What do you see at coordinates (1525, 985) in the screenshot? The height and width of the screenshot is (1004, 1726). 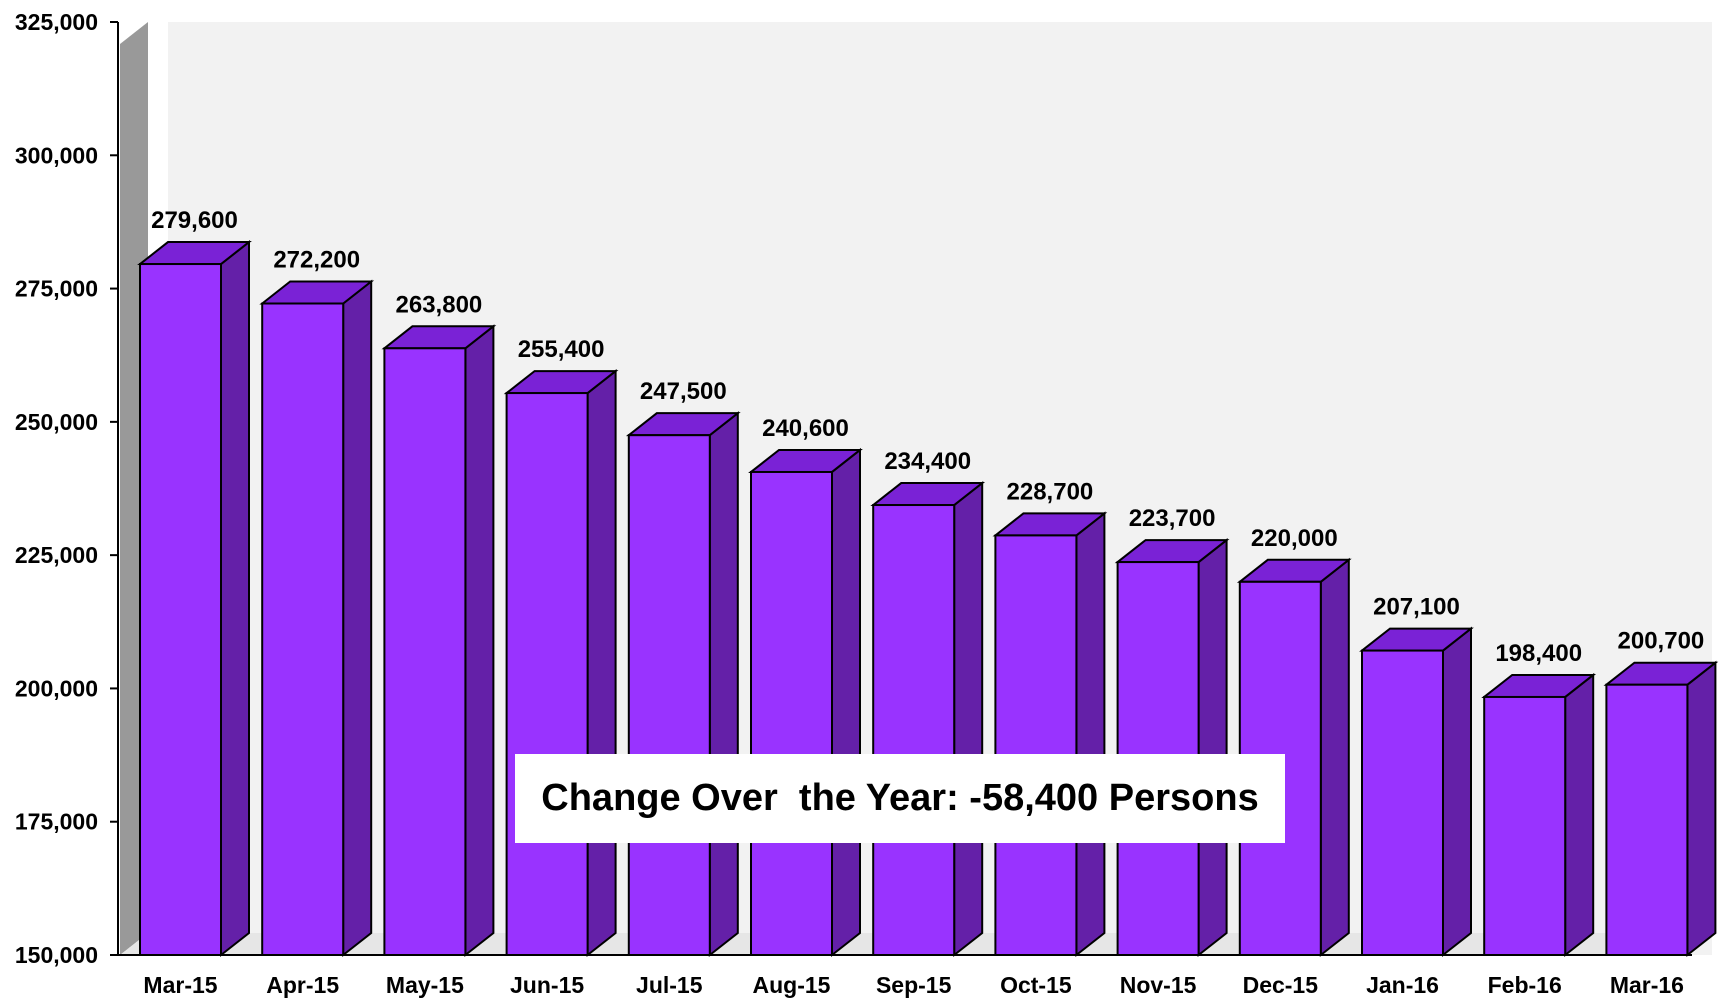 I see `x-tick-label: Feb-16` at bounding box center [1525, 985].